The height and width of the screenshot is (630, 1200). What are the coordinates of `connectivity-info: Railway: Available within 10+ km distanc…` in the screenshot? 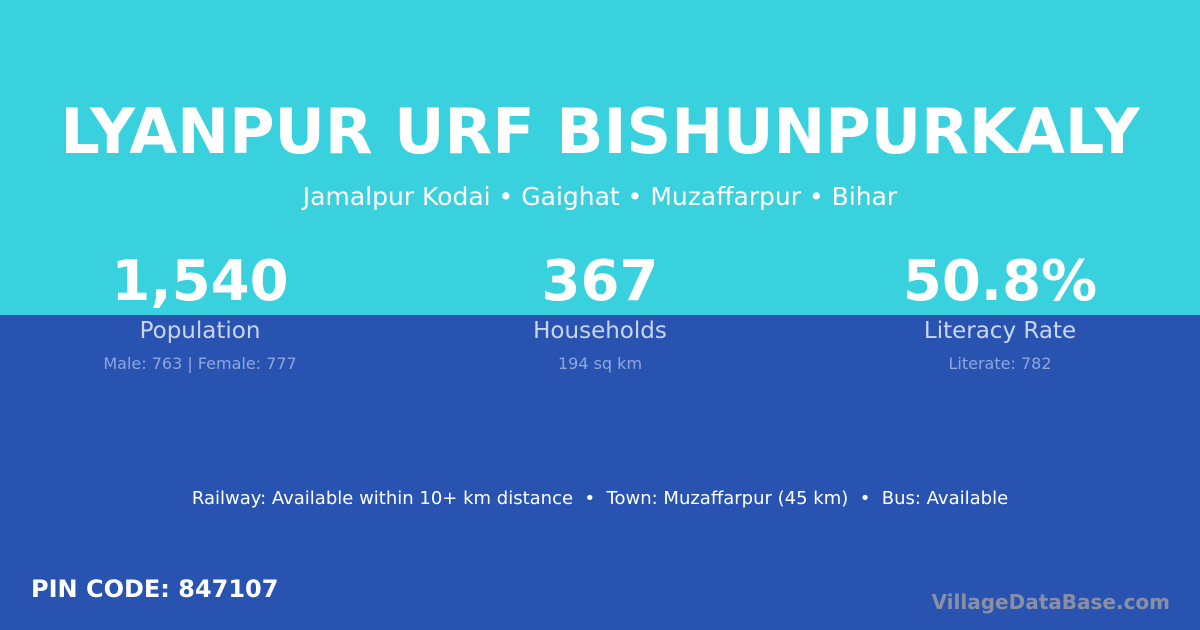 It's located at (600, 498).